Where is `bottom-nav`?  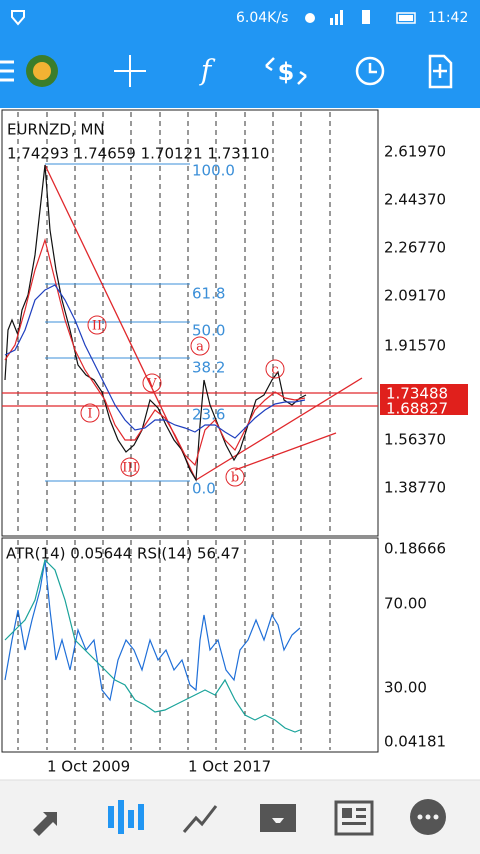
bottom-nav is located at coordinates (240, 817).